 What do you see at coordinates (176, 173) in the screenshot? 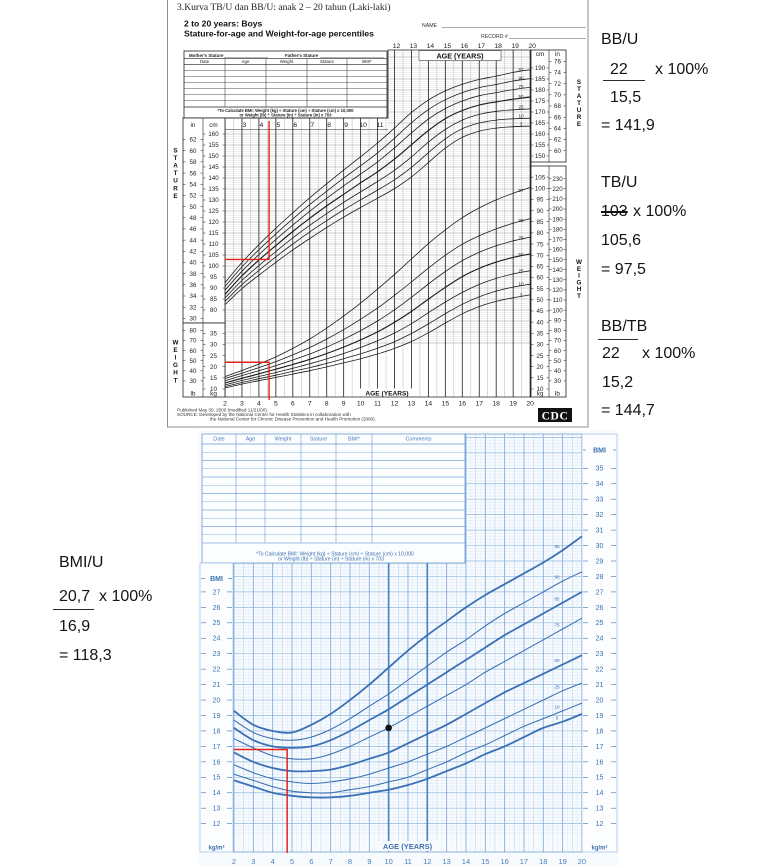
I see `stature-axis-title-left: T` at bounding box center [176, 173].